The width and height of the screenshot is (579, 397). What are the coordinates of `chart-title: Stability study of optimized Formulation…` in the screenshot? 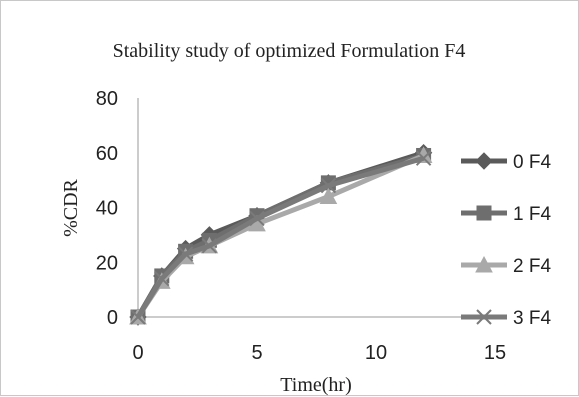 It's located at (289, 51).